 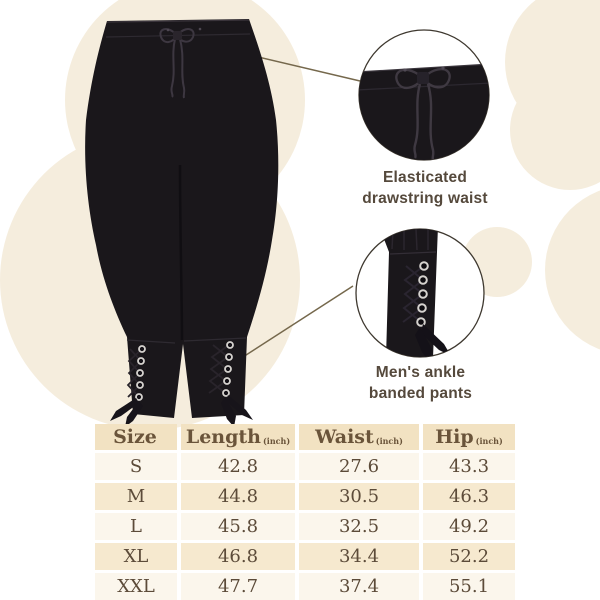 I want to click on cell-size: L, so click(x=136, y=526).